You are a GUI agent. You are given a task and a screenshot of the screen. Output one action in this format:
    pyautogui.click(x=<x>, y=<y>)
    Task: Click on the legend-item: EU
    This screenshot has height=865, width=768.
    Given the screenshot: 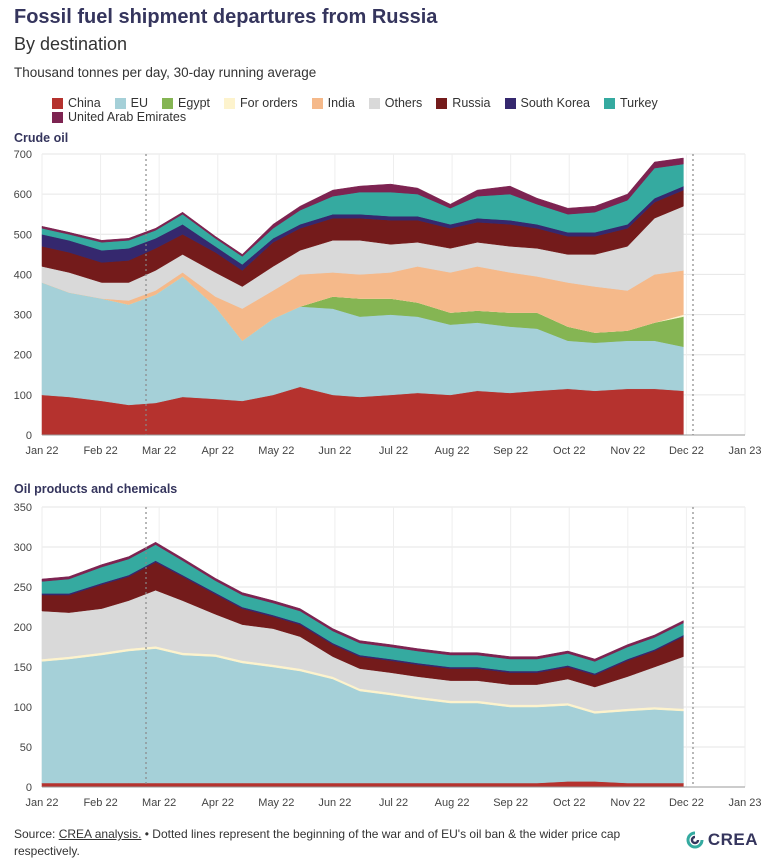 What is the action you would take?
    pyautogui.click(x=131, y=103)
    